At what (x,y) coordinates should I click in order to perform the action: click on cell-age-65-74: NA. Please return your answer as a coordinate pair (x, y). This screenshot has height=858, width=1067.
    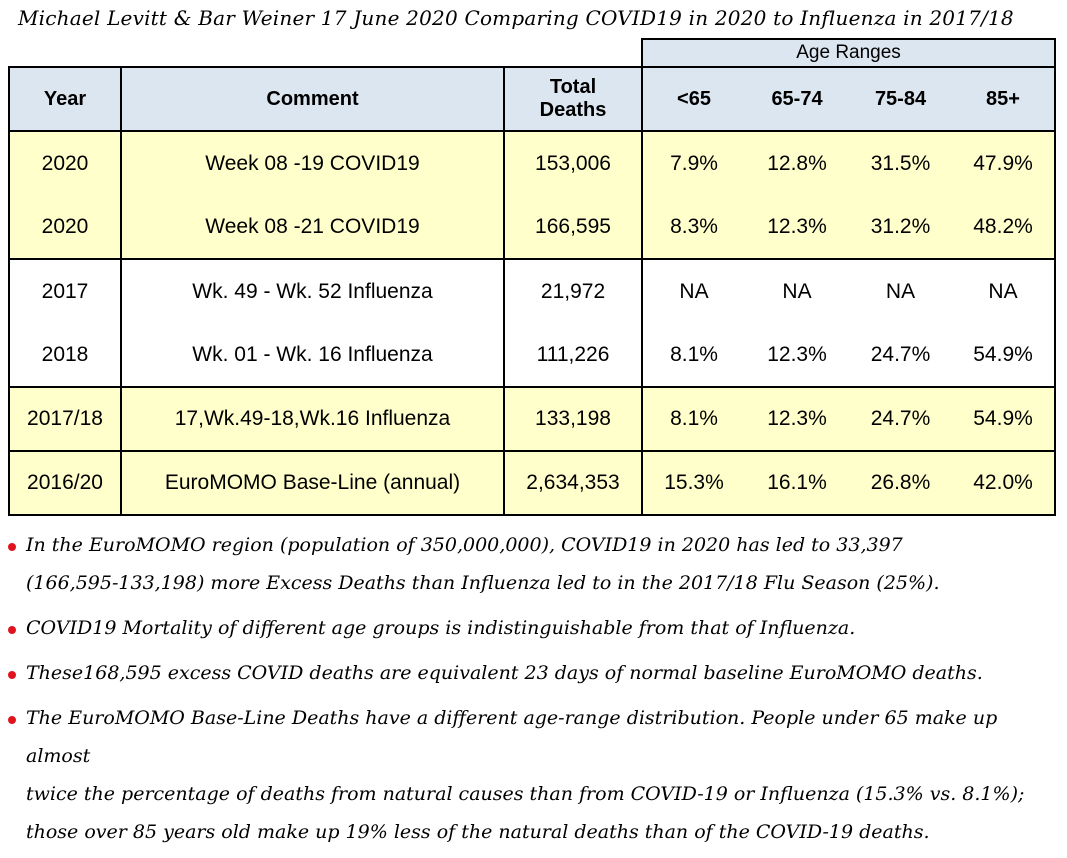
    Looking at the image, I should click on (797, 290).